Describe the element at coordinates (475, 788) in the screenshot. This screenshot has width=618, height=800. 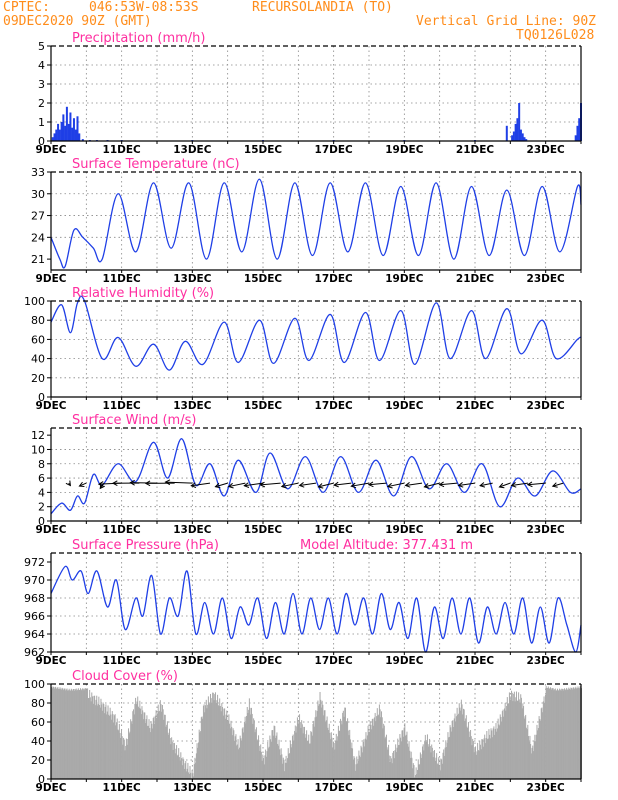
I see `x-tick-label: 21DEC` at that location.